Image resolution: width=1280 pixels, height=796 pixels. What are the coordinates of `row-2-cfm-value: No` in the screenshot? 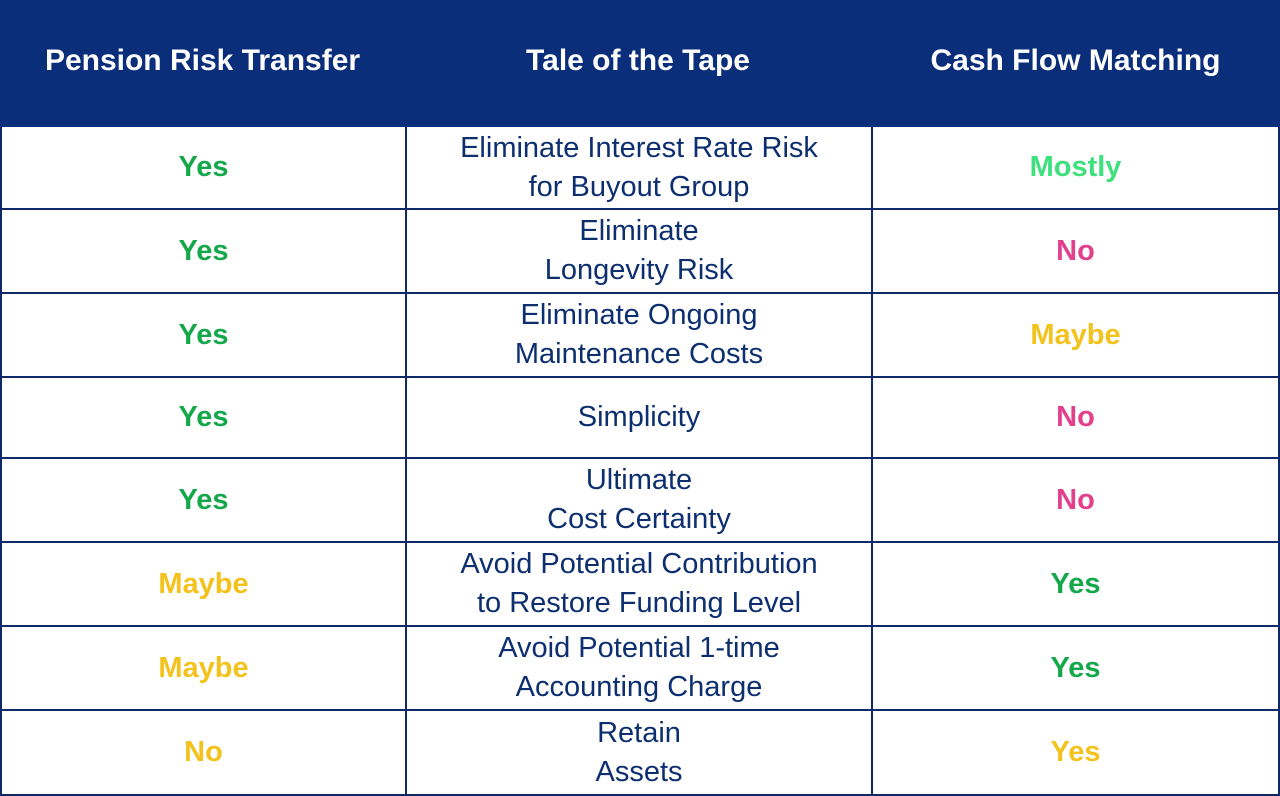 It's located at (1075, 250).